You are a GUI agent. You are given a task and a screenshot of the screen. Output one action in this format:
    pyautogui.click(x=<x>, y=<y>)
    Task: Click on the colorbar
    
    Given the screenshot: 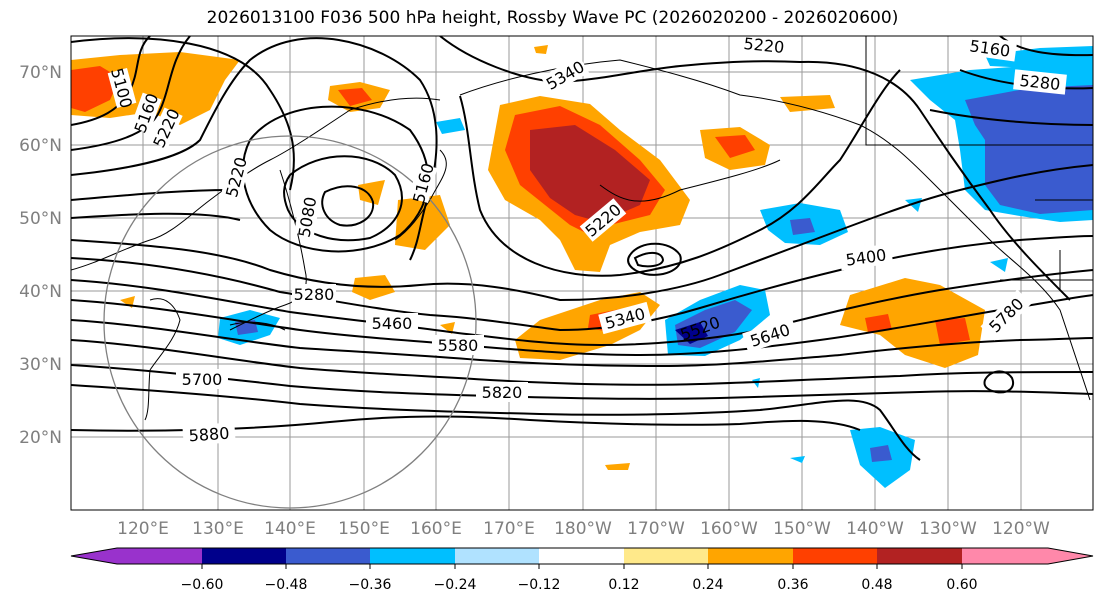 What is the action you would take?
    pyautogui.click(x=582, y=556)
    